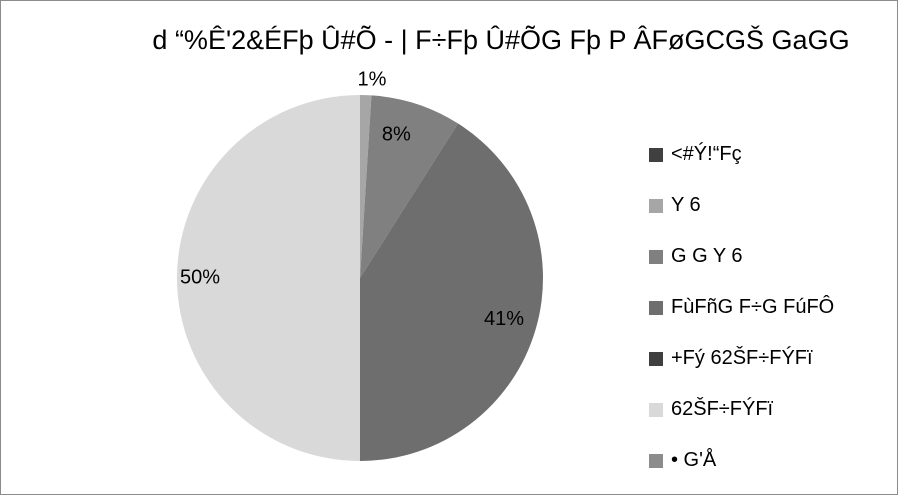  I want to click on legend-label: Y 6, so click(686, 205).